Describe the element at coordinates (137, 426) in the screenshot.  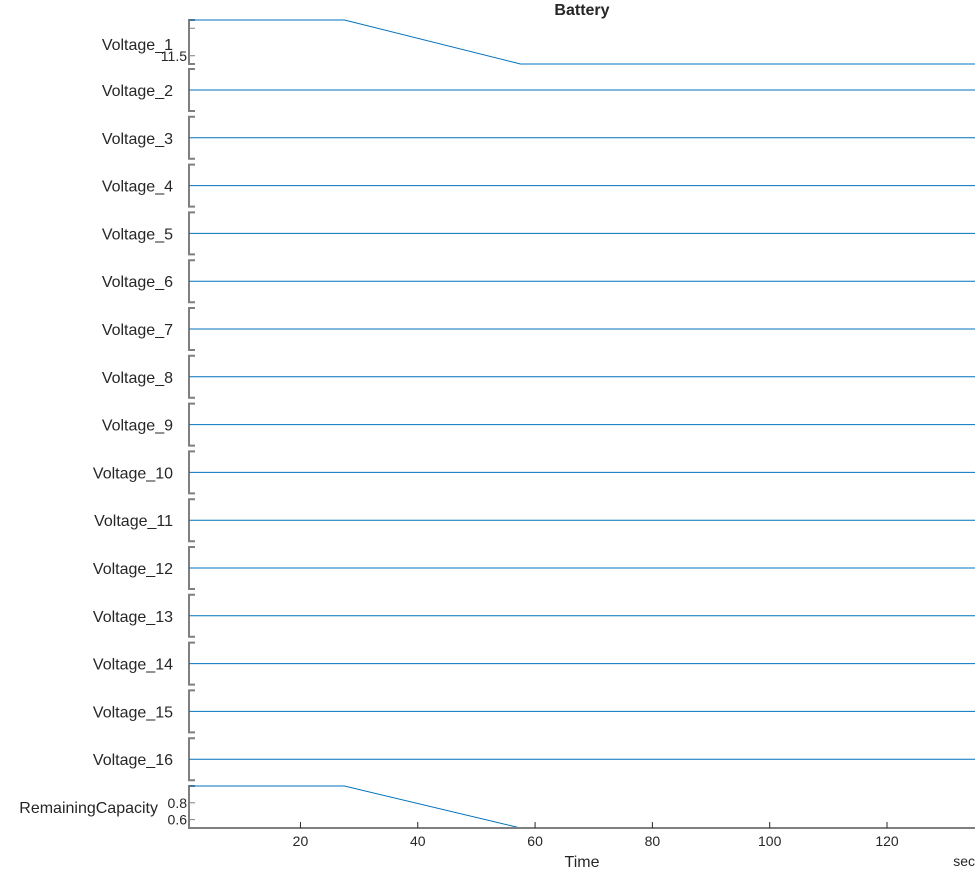
I see `y-axis-label: Voltage_9` at that location.